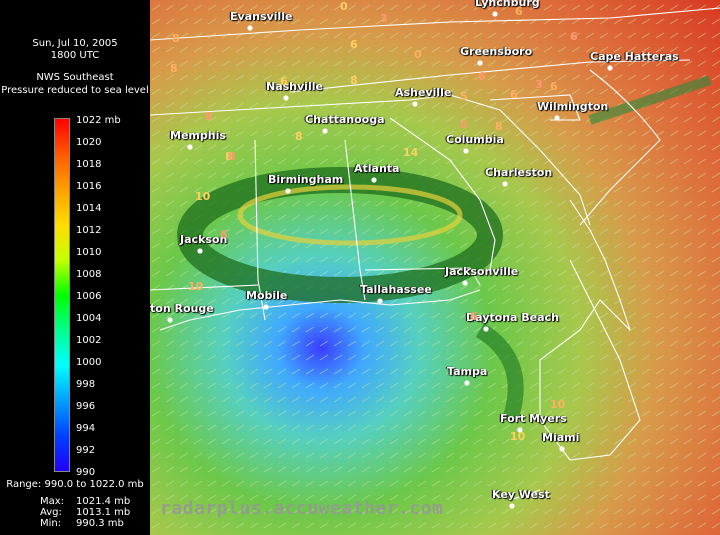 The image size is (720, 535). What do you see at coordinates (86, 406) in the screenshot?
I see `colorbar-tick-996: 996` at bounding box center [86, 406].